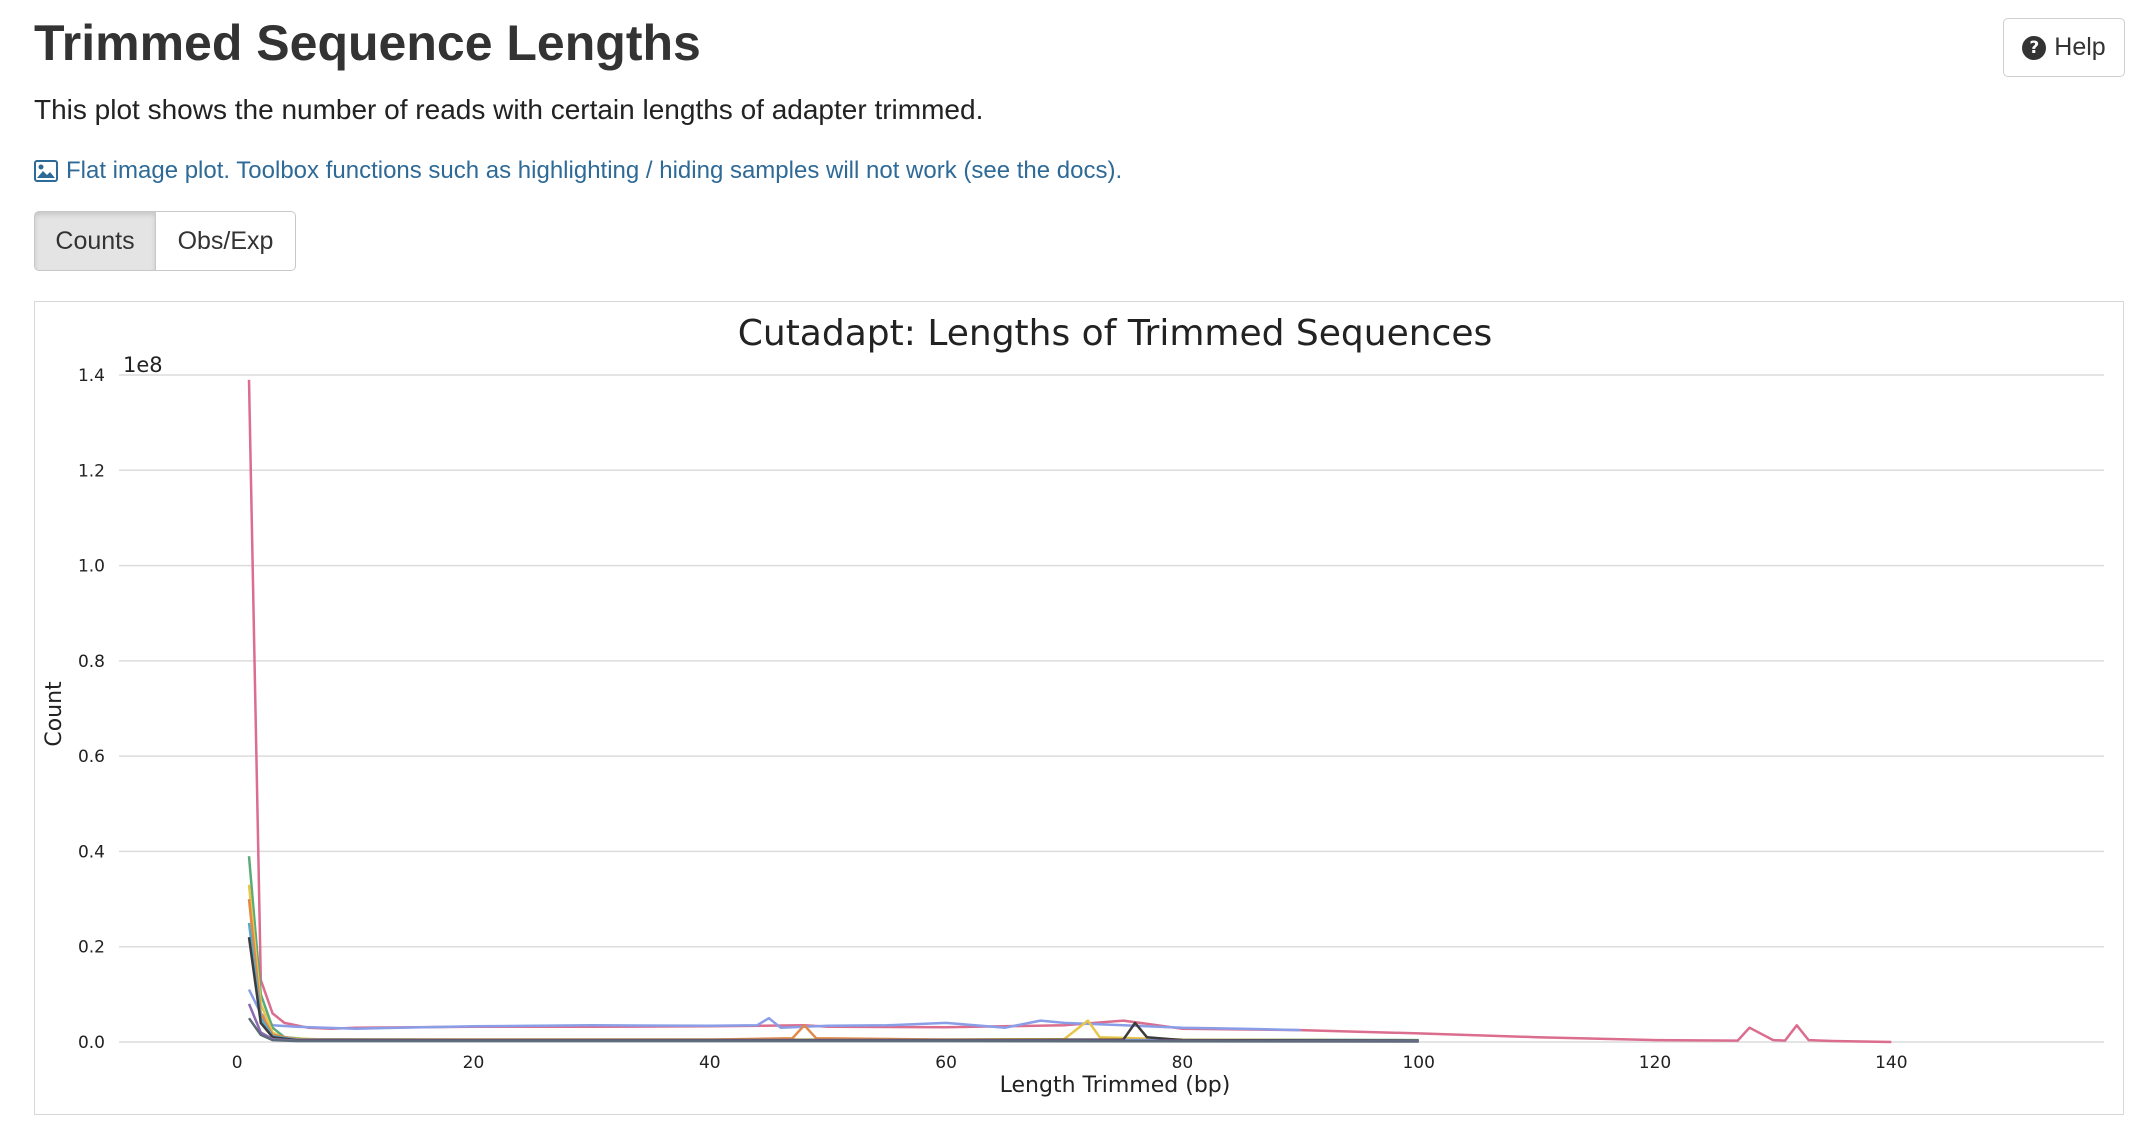  I want to click on tab-counts: Counts, so click(95, 241).